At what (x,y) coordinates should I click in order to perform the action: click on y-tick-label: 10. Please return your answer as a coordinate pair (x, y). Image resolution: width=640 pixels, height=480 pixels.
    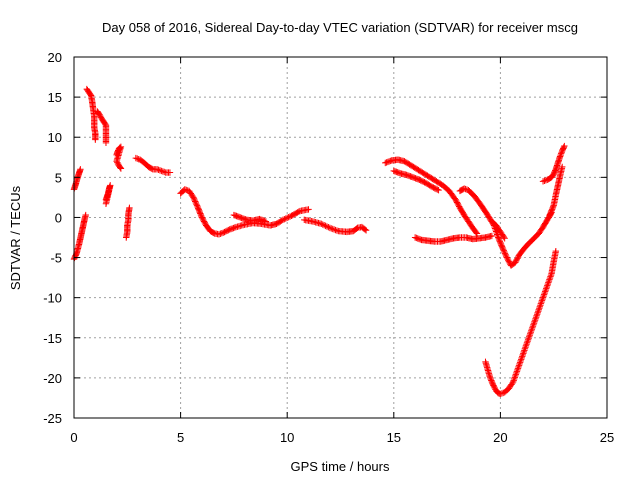
    Looking at the image, I should click on (55, 137).